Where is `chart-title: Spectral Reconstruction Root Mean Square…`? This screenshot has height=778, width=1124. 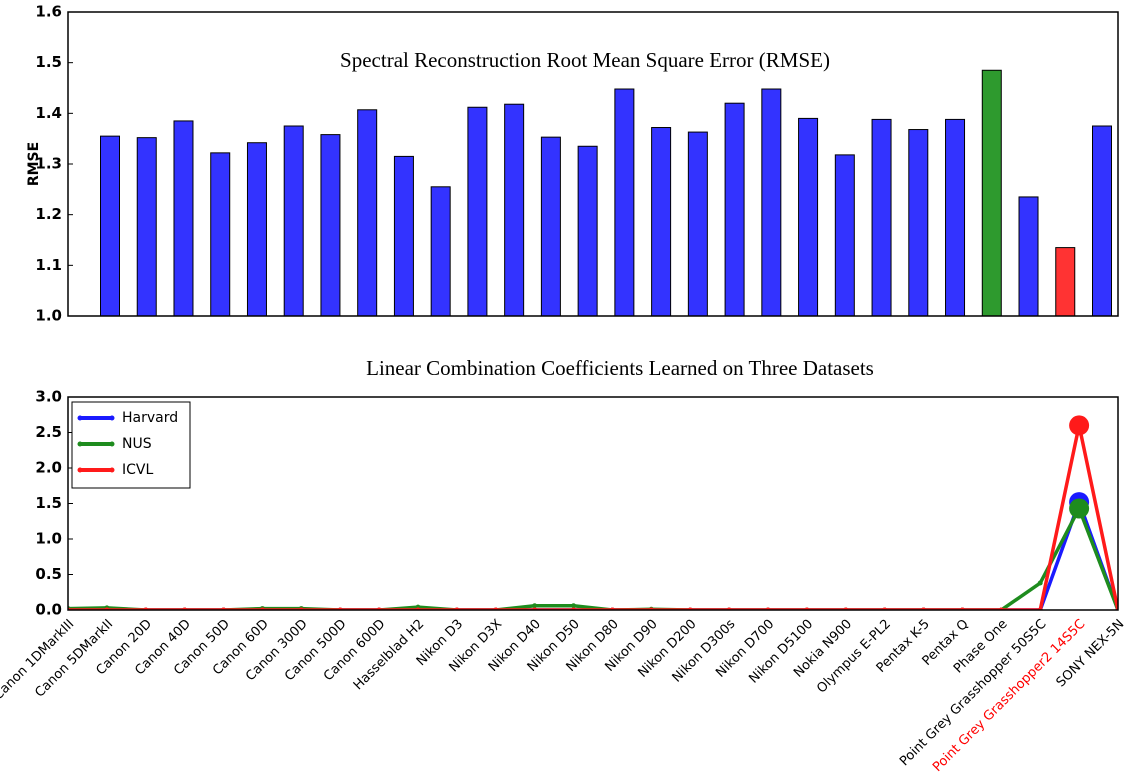 chart-title: Spectral Reconstruction Root Mean Square… is located at coordinates (585, 60).